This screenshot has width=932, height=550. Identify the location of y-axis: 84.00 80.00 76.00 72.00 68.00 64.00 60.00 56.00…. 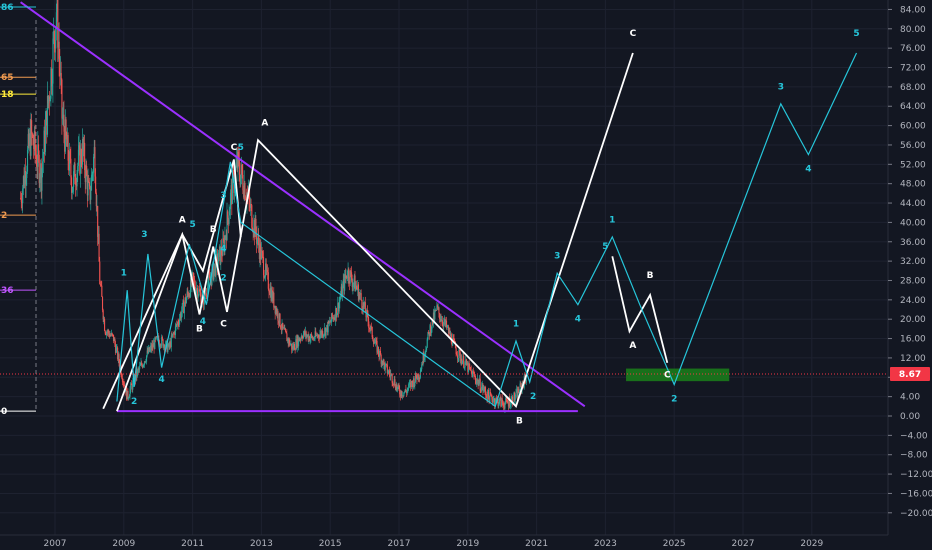
(909, 275).